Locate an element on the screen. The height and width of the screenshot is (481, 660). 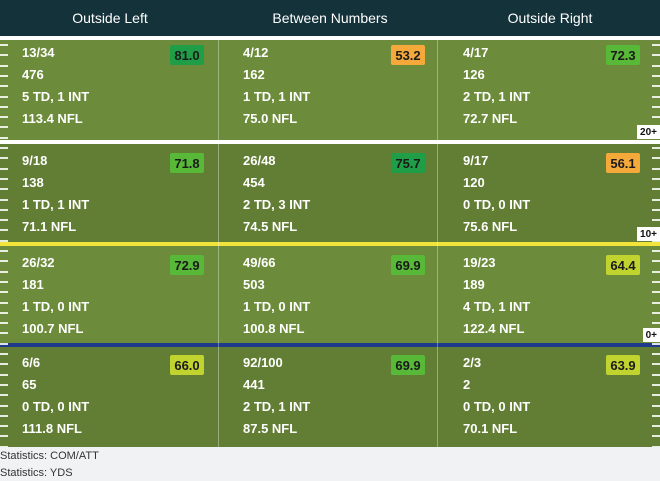
legend-yds: Statistics: YDS is located at coordinates (36, 473).